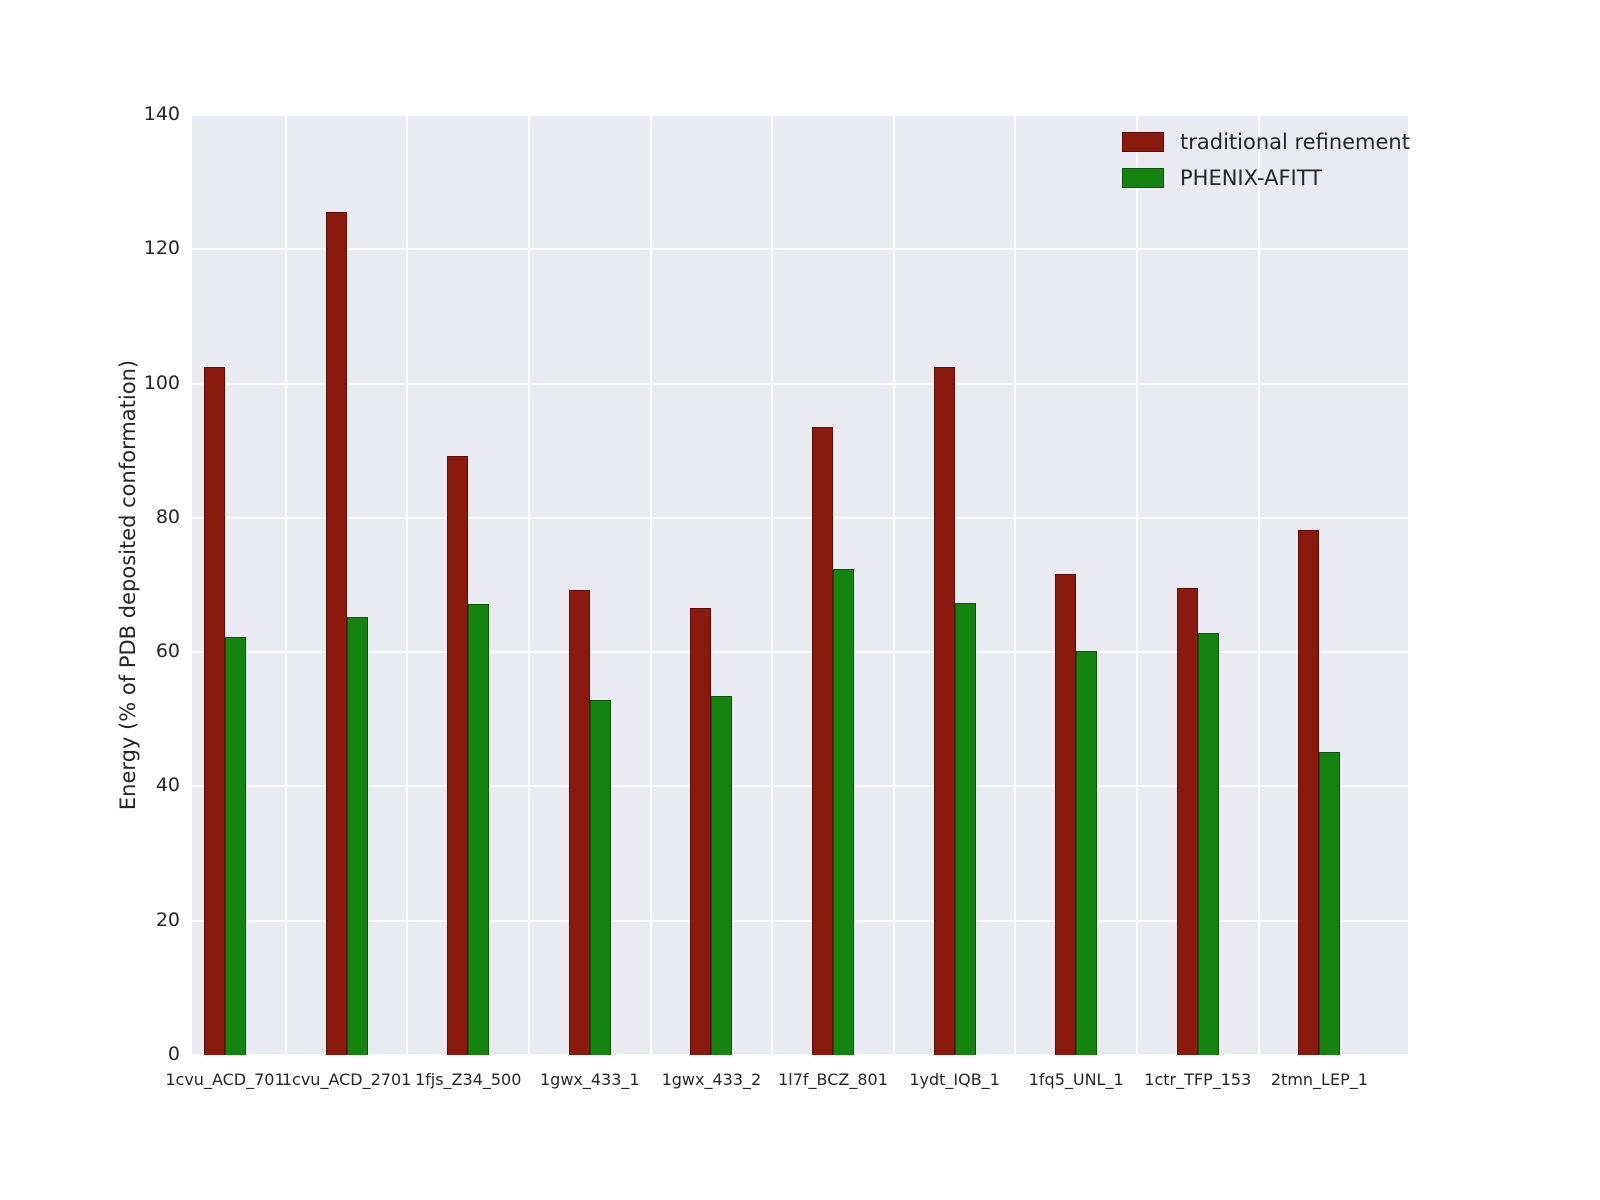 This screenshot has height=1200, width=1600. What do you see at coordinates (173, 1054) in the screenshot?
I see `y-tick-label: 0` at bounding box center [173, 1054].